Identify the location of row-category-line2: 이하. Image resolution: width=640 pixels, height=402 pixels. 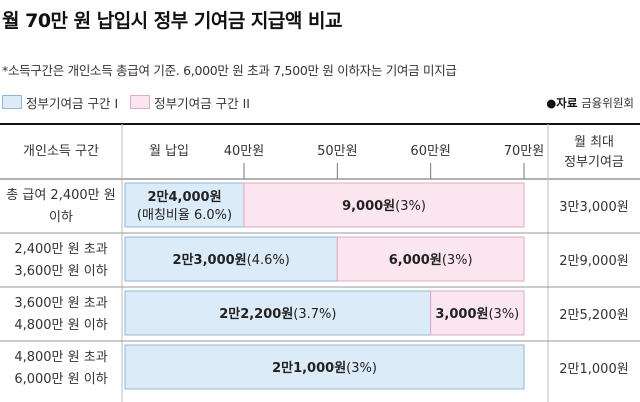
(61, 217).